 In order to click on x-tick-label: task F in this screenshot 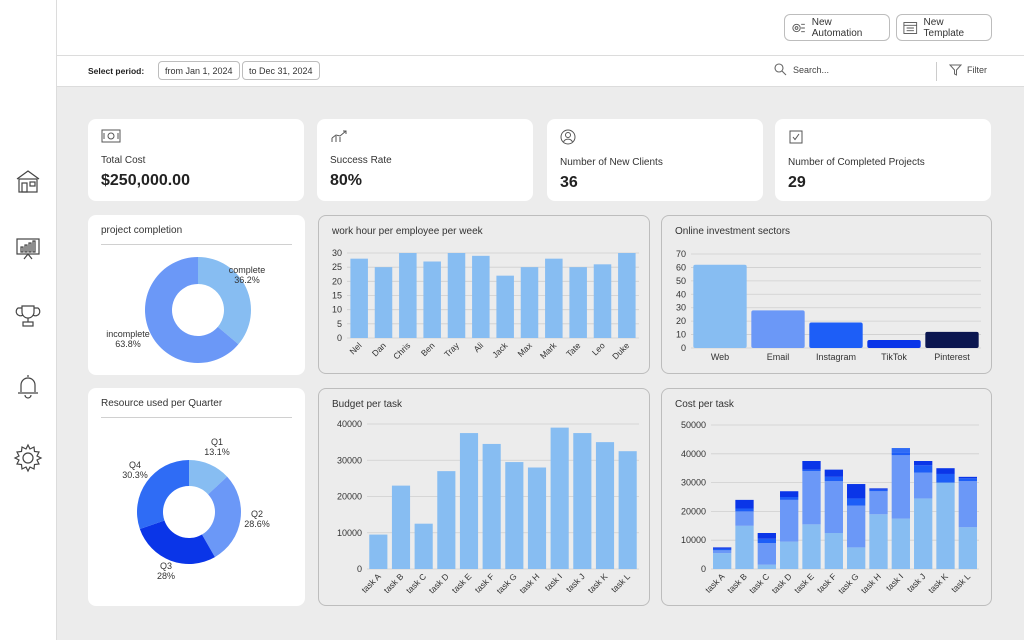, I will do `click(826, 582)`.